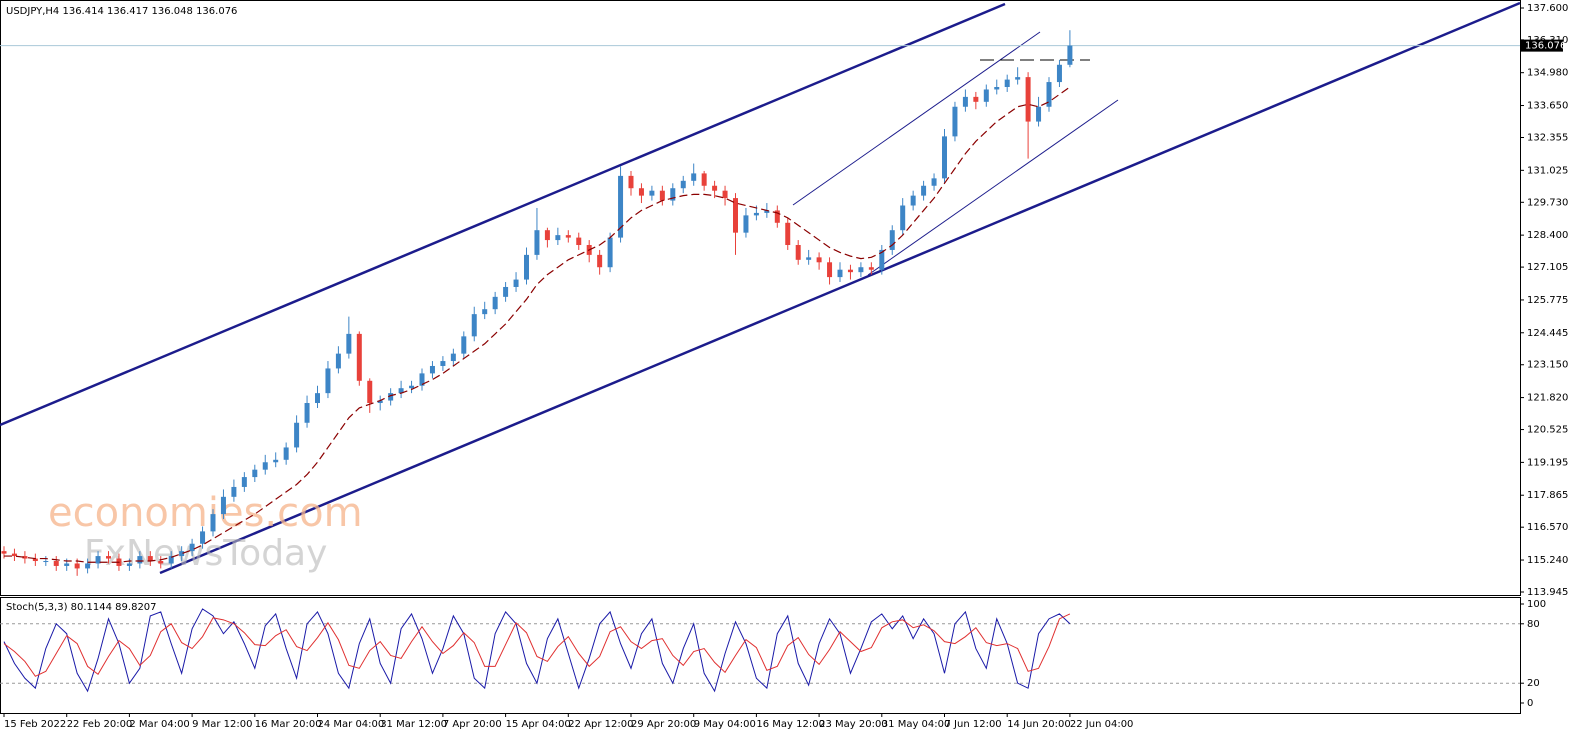 Image resolution: width=1596 pixels, height=743 pixels. Describe the element at coordinates (35, 724) in the screenshot. I see `x-tick-label: 15 Feb 2022` at that location.